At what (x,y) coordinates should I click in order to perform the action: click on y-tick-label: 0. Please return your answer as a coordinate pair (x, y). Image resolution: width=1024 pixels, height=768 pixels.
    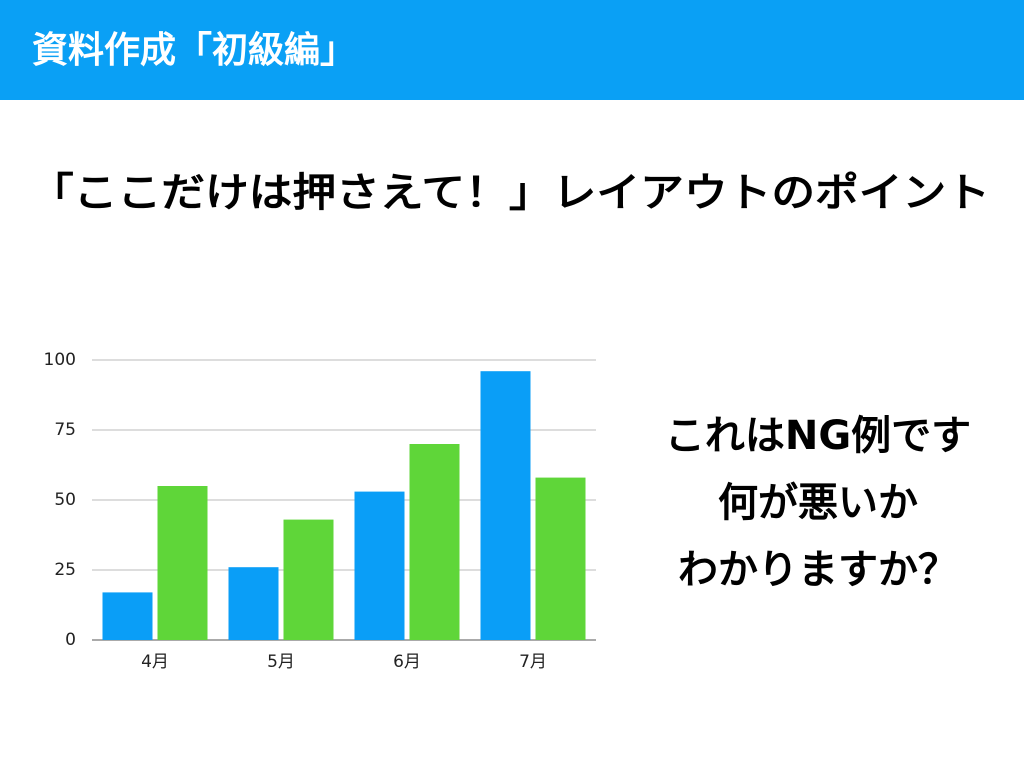
    Looking at the image, I should click on (70, 640).